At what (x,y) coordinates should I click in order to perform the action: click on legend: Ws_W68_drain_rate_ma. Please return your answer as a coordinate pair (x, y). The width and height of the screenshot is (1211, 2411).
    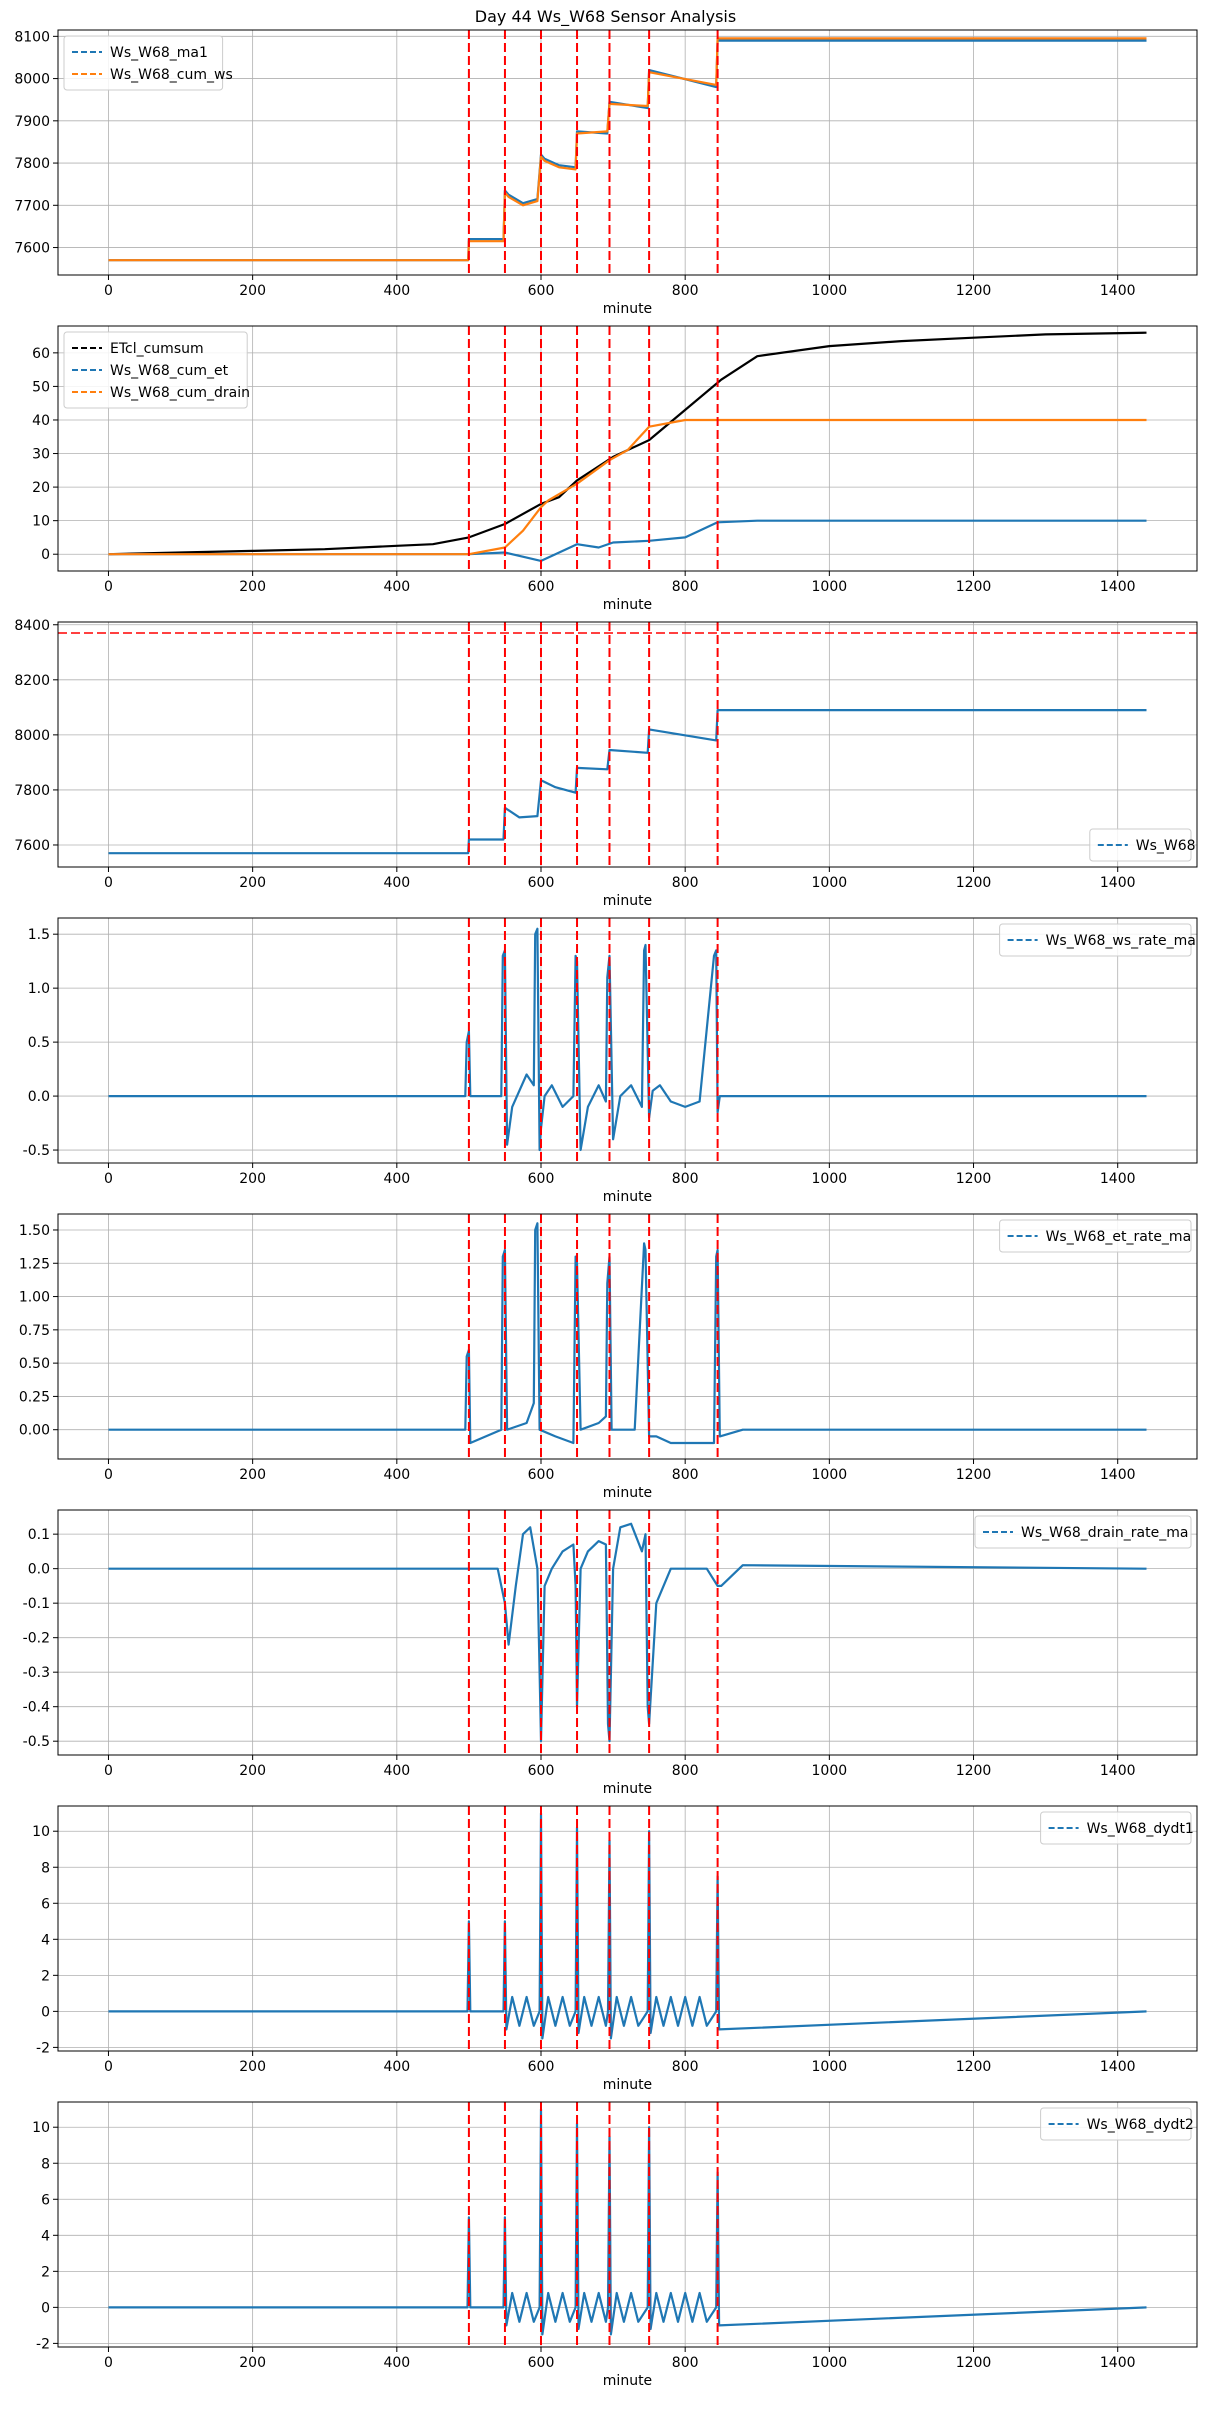
    Looking at the image, I should click on (1083, 1532).